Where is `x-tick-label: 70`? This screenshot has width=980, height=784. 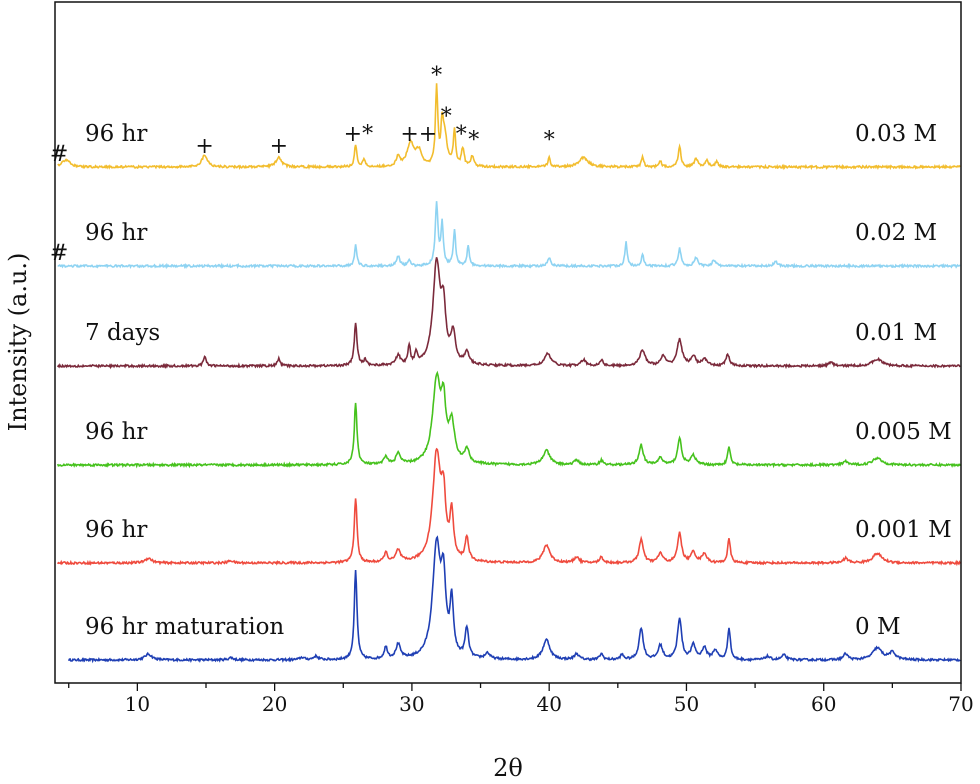 x-tick-label: 70 is located at coordinates (960, 704).